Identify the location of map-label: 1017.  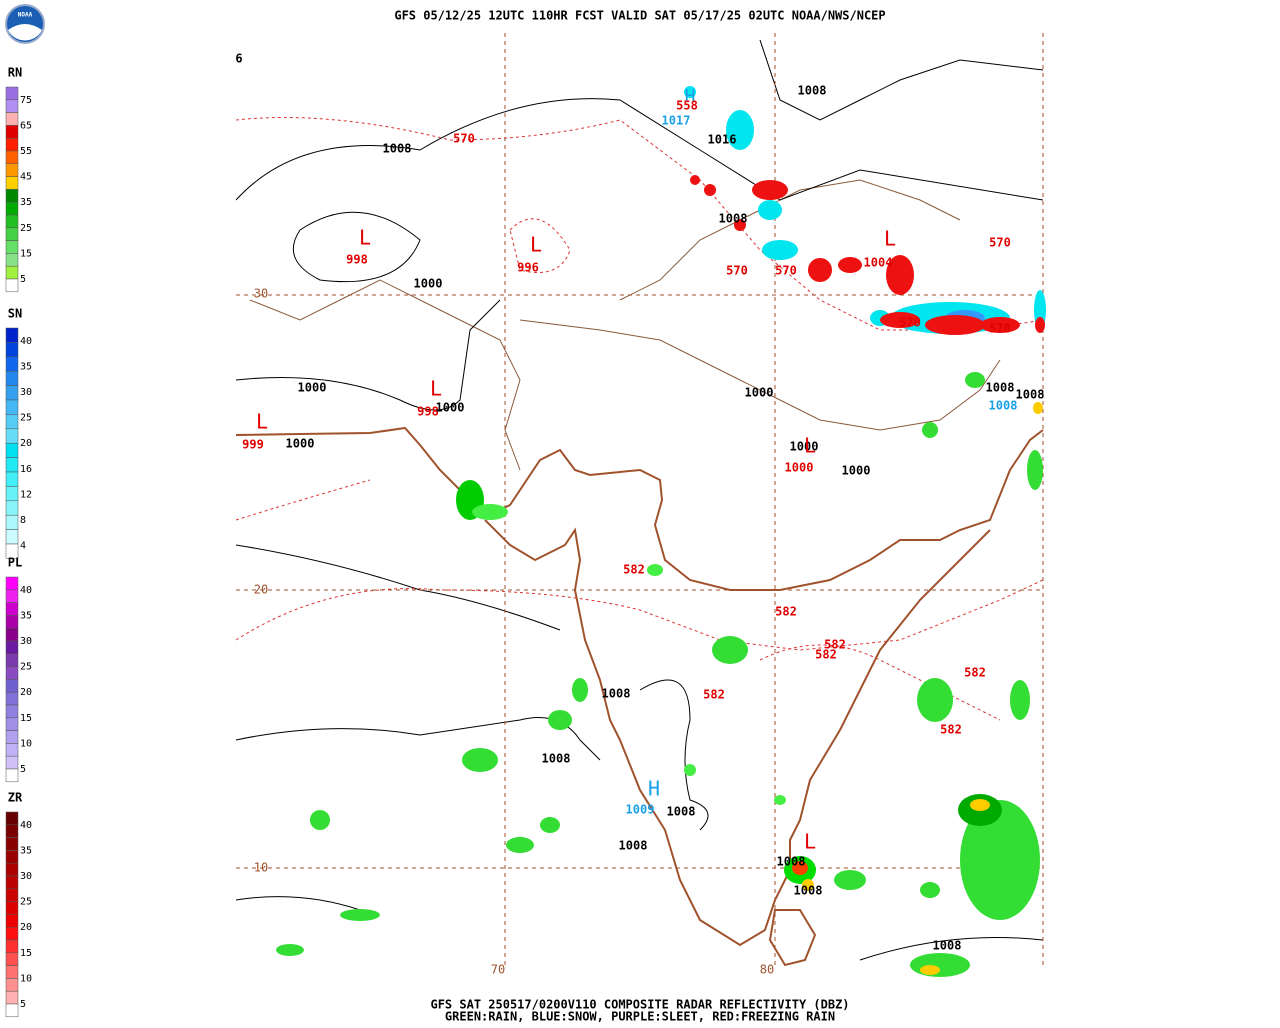
(676, 121).